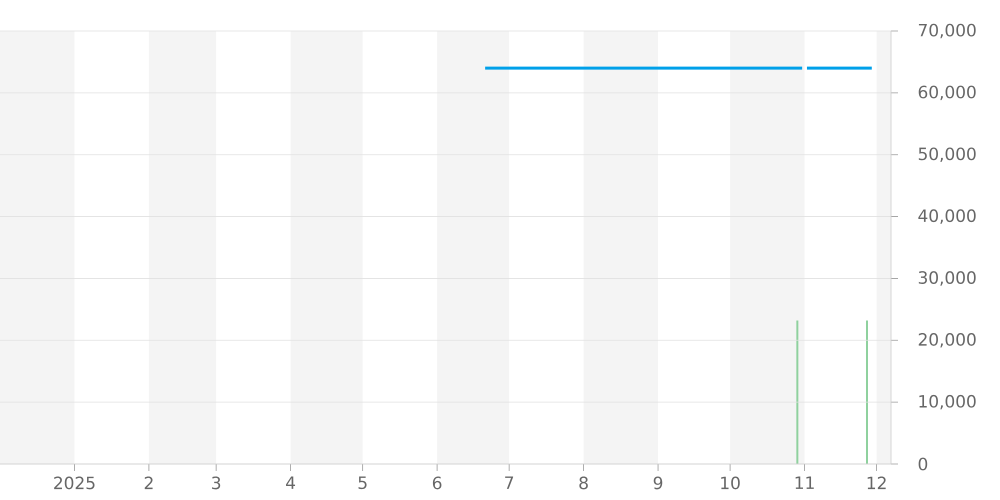 This screenshot has height=500, width=1000. Describe the element at coordinates (74, 483) in the screenshot. I see `x-tick-label: 2025` at that location.